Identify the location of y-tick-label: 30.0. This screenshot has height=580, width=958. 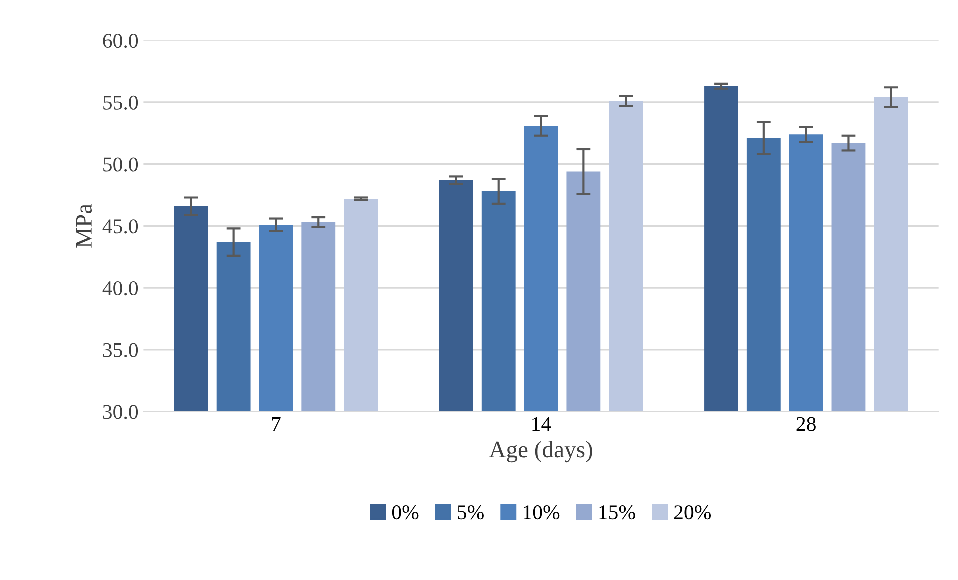
(120, 412).